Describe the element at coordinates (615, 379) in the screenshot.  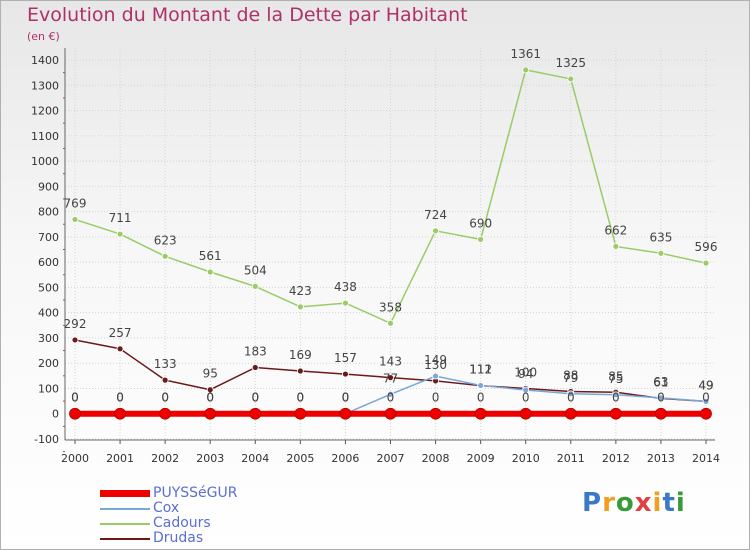
I see `data-label-cox: 75` at that location.